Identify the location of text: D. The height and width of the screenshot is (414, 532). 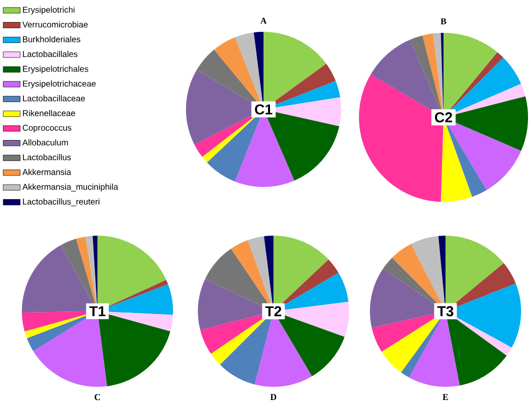
(273, 397).